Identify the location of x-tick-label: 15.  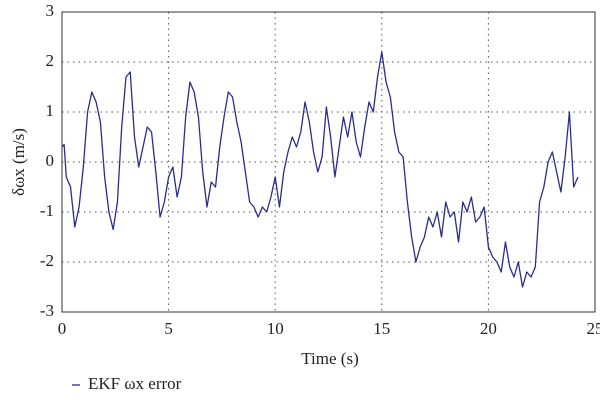
(381, 328).